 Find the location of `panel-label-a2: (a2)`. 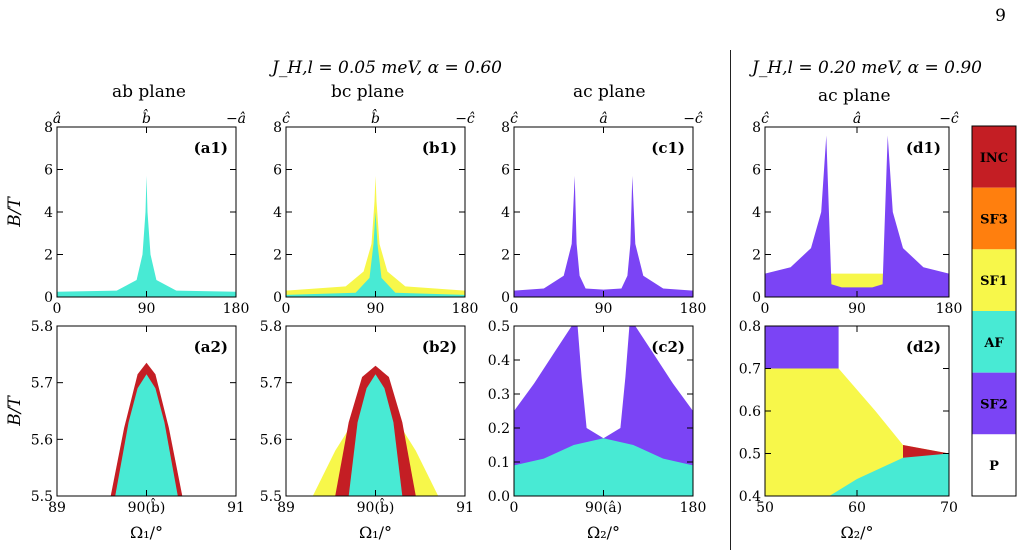

panel-label-a2: (a2) is located at coordinates (211, 347).